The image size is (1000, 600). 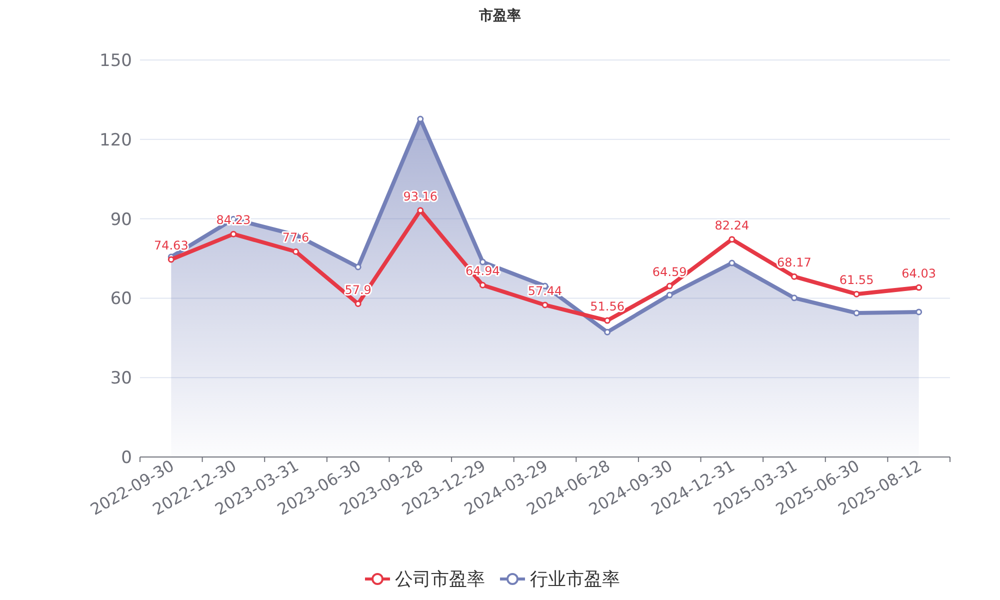 What do you see at coordinates (499, 15) in the screenshot?
I see `chart-title: 市盈率` at bounding box center [499, 15].